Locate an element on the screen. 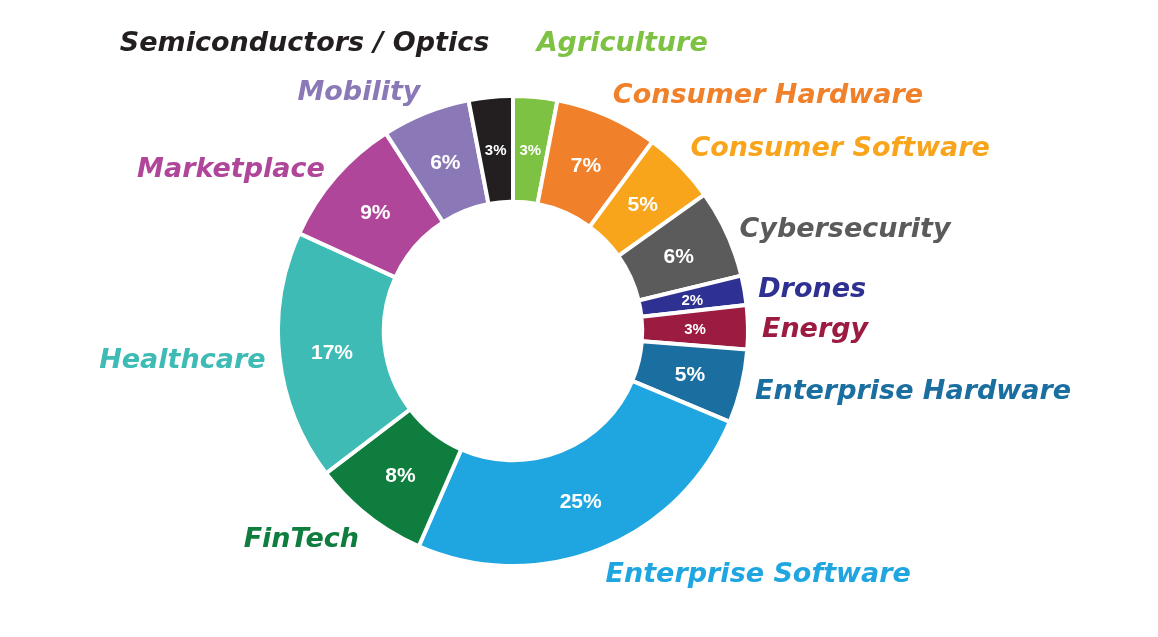  slice-label: Energy is located at coordinates (815, 327).